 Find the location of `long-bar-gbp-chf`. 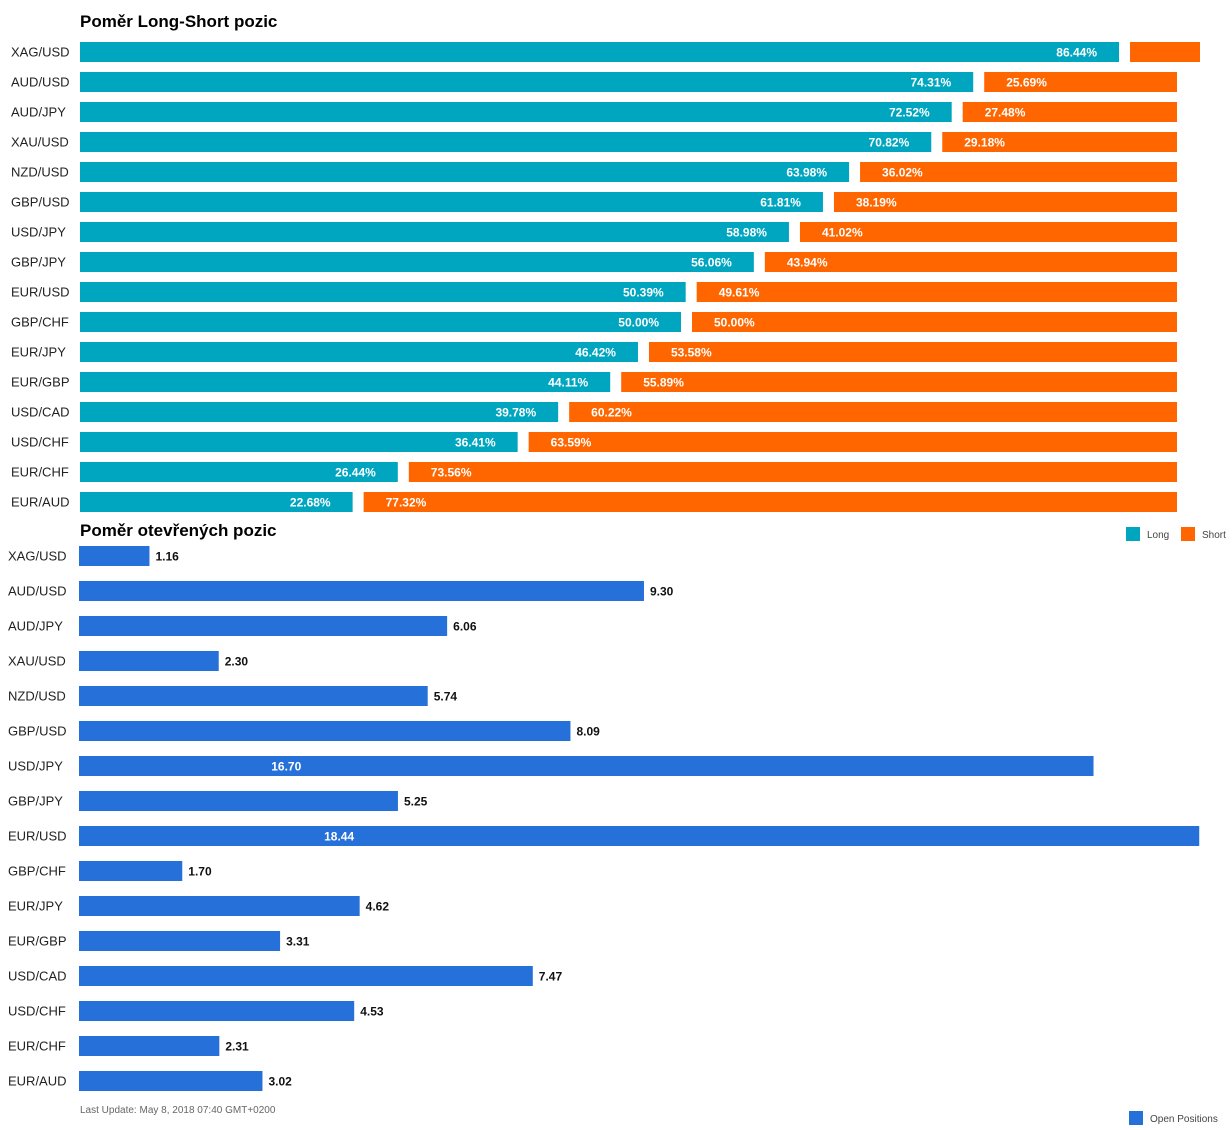

long-bar-gbp-chf is located at coordinates (380, 322).